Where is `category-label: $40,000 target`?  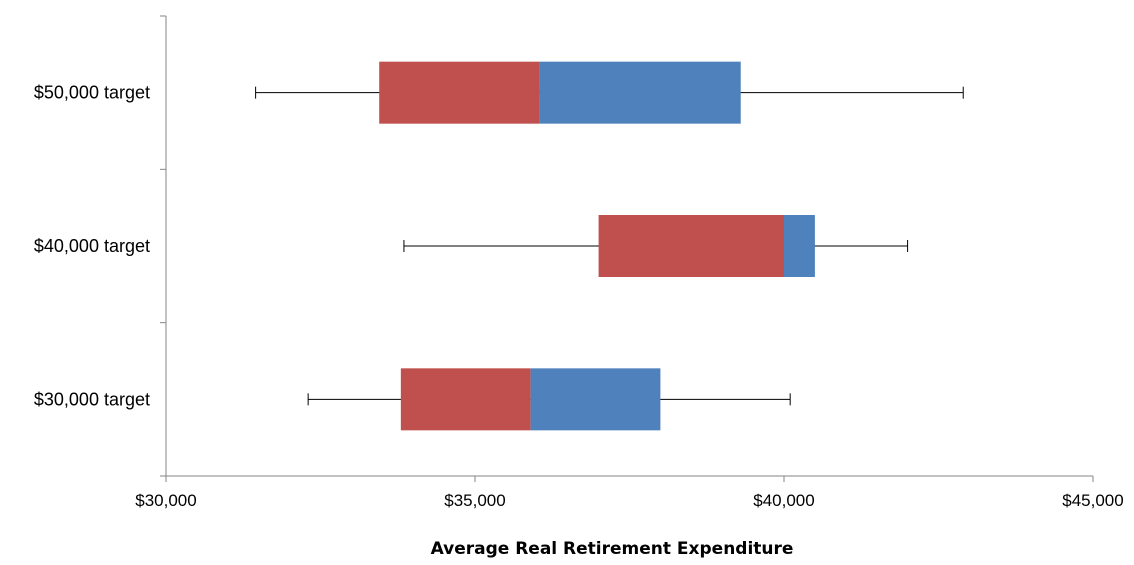 category-label: $40,000 target is located at coordinates (92, 246).